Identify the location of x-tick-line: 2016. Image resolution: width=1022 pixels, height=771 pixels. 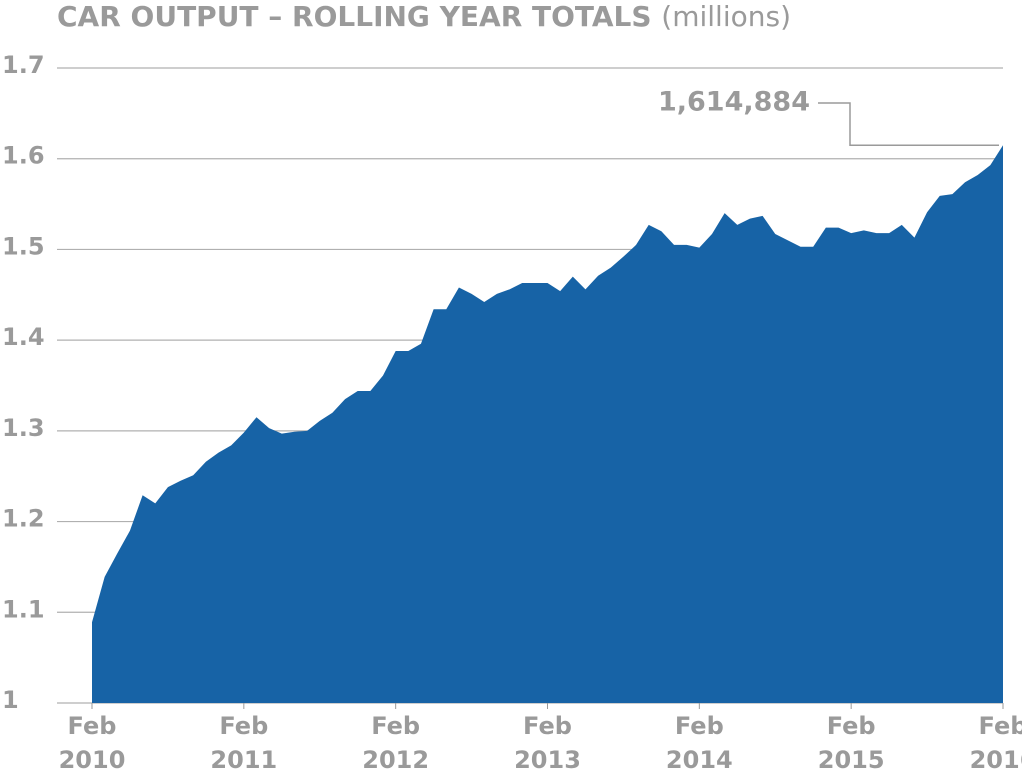
(996, 758).